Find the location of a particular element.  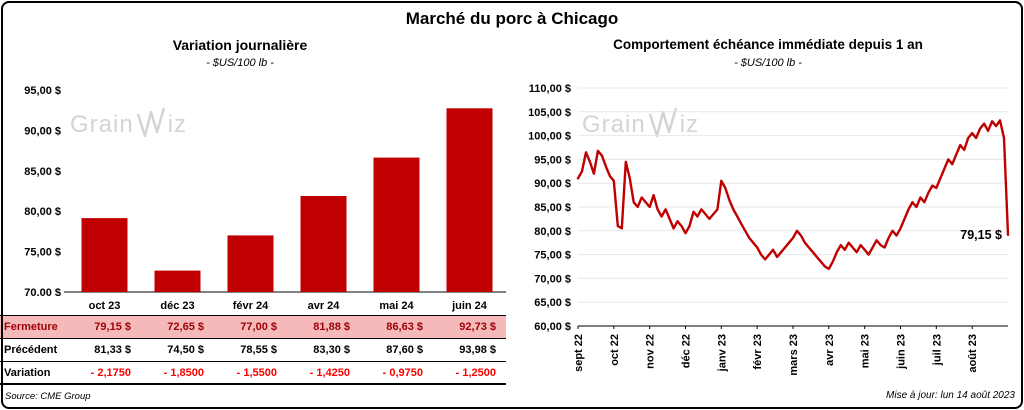

category-label: déc 23 is located at coordinates (177, 305).